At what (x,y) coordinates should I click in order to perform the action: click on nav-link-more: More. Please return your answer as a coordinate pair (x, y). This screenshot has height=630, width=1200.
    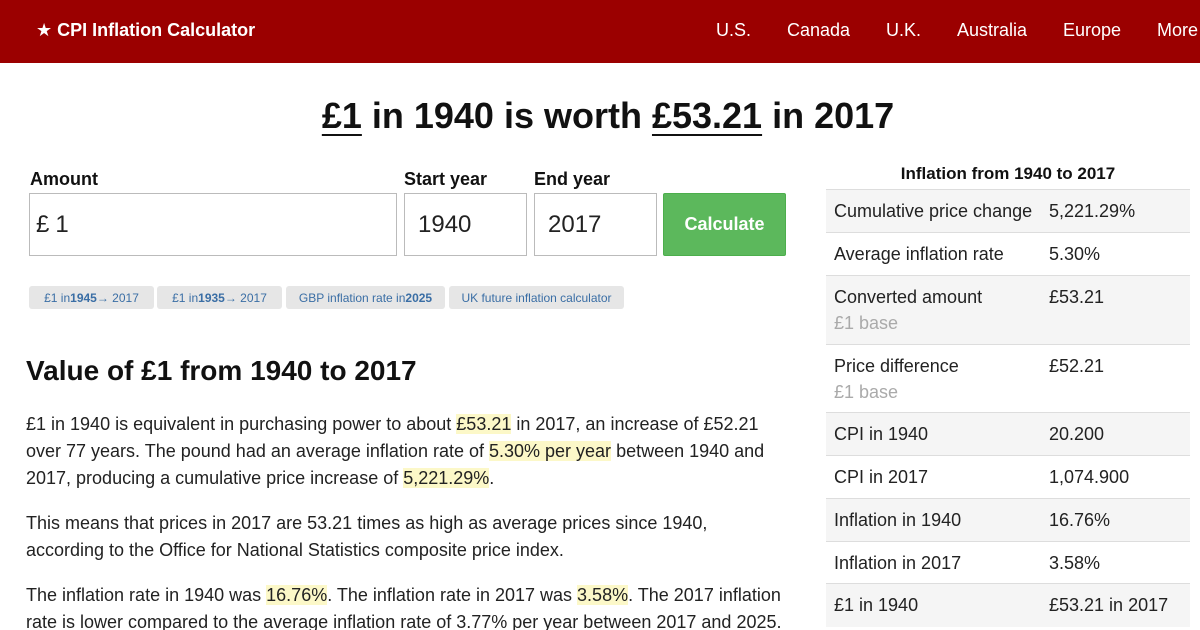
    Looking at the image, I should click on (1178, 30).